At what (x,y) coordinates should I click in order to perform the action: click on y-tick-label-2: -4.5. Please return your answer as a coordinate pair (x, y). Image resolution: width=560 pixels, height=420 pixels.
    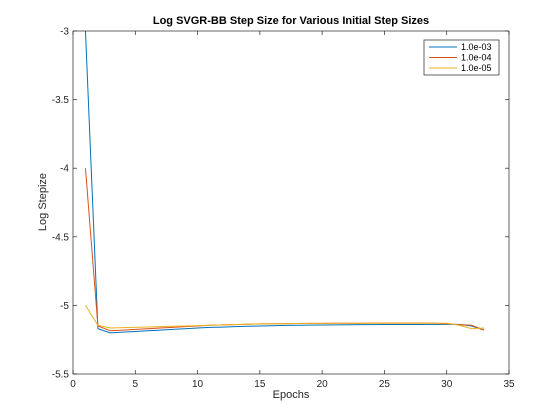
    Looking at the image, I should click on (61, 237).